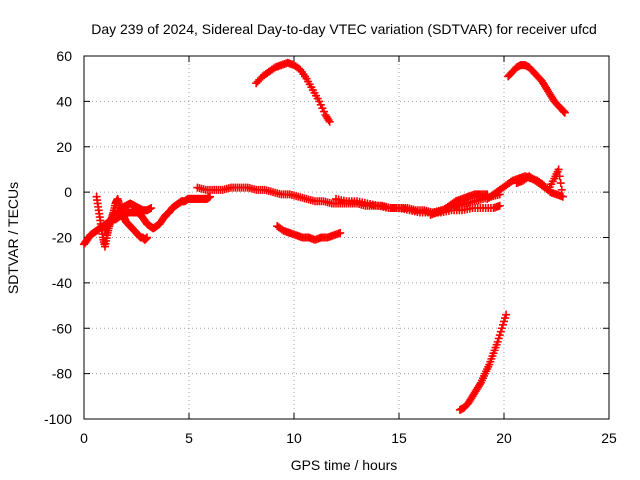  Describe the element at coordinates (294, 438) in the screenshot. I see `x-tick-label: 10` at that location.